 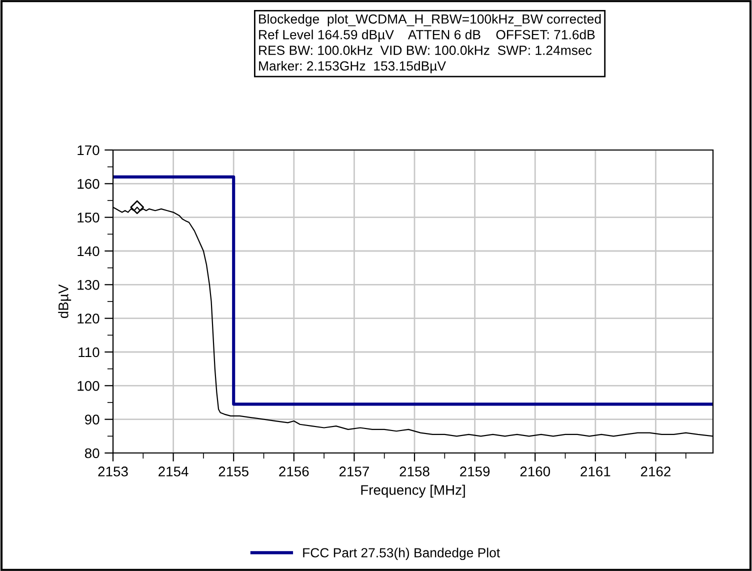 I want to click on y-tick-label: 110, so click(x=89, y=352).